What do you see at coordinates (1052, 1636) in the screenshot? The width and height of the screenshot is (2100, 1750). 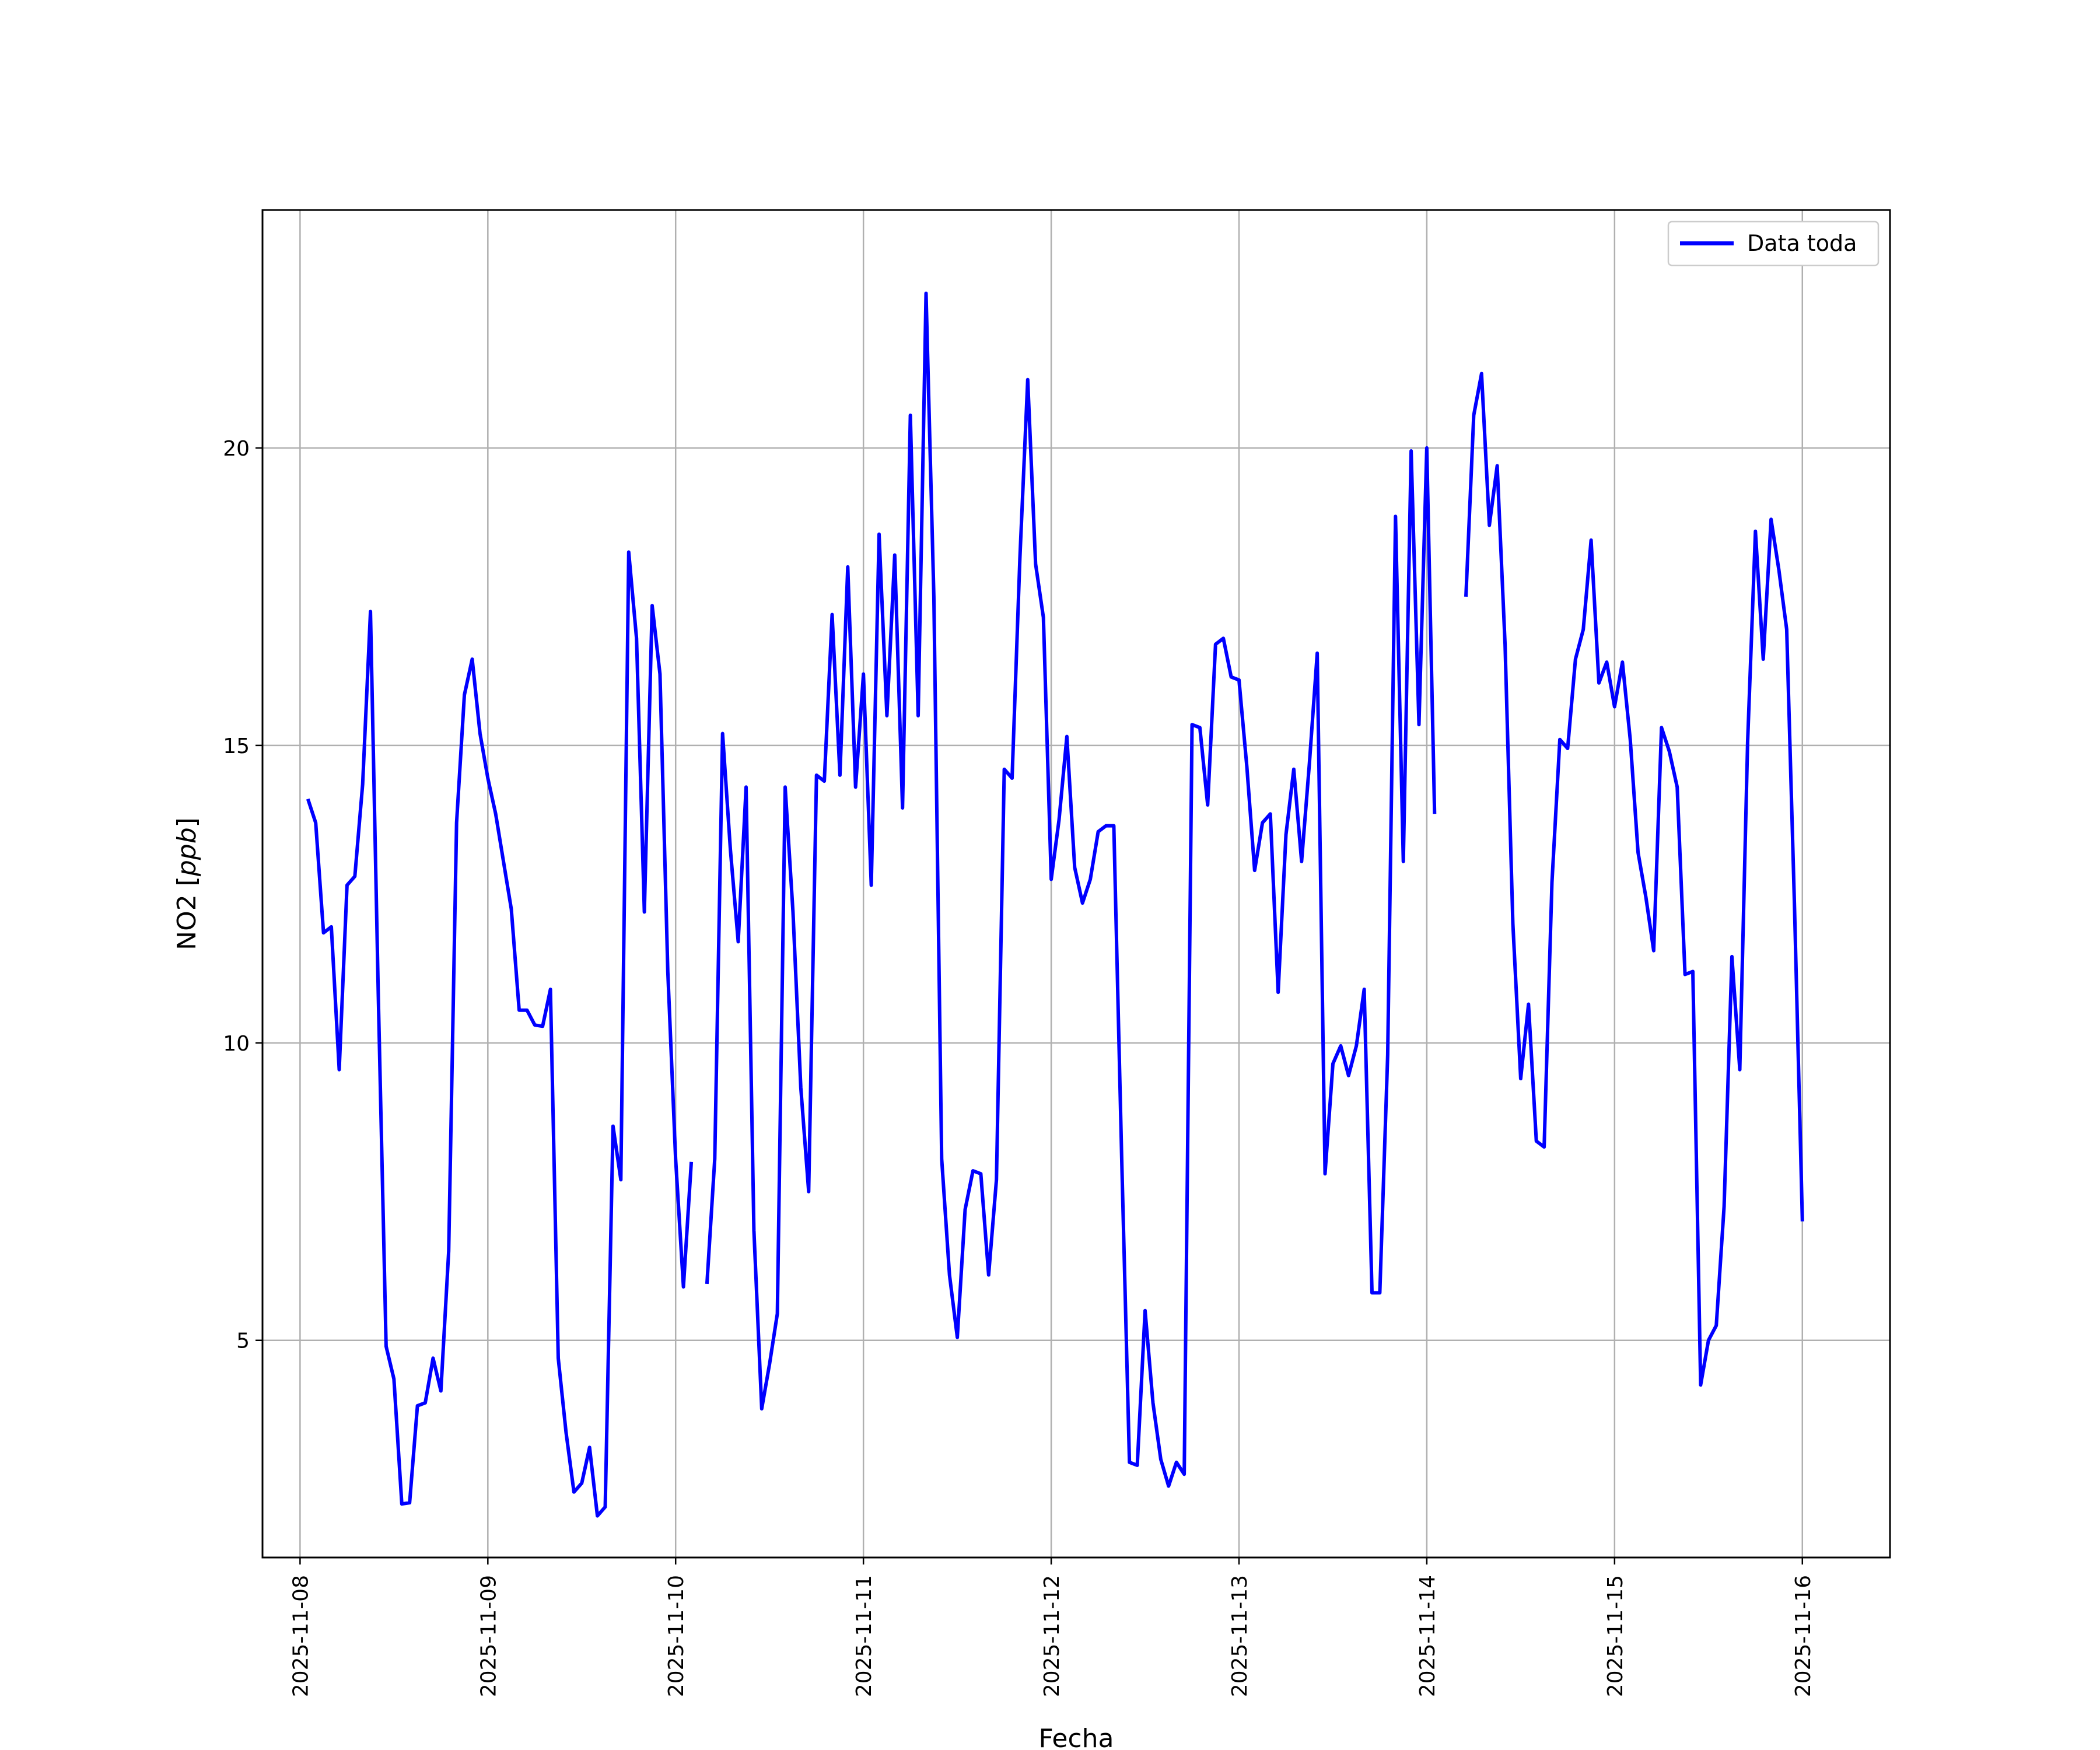 I see `x-tick-label: 2025-11-12` at bounding box center [1052, 1636].